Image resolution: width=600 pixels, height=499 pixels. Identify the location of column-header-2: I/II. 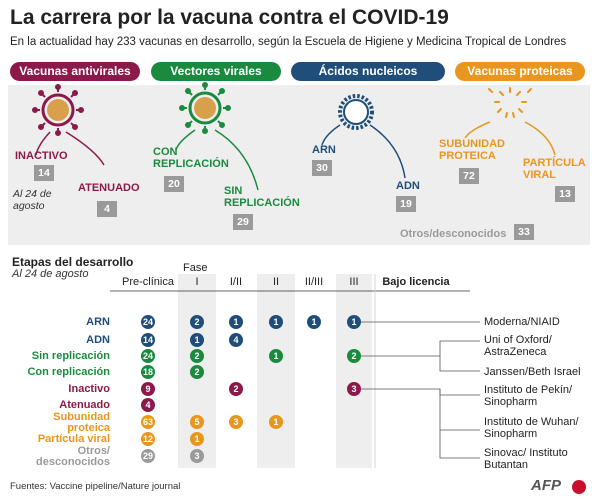
(236, 282).